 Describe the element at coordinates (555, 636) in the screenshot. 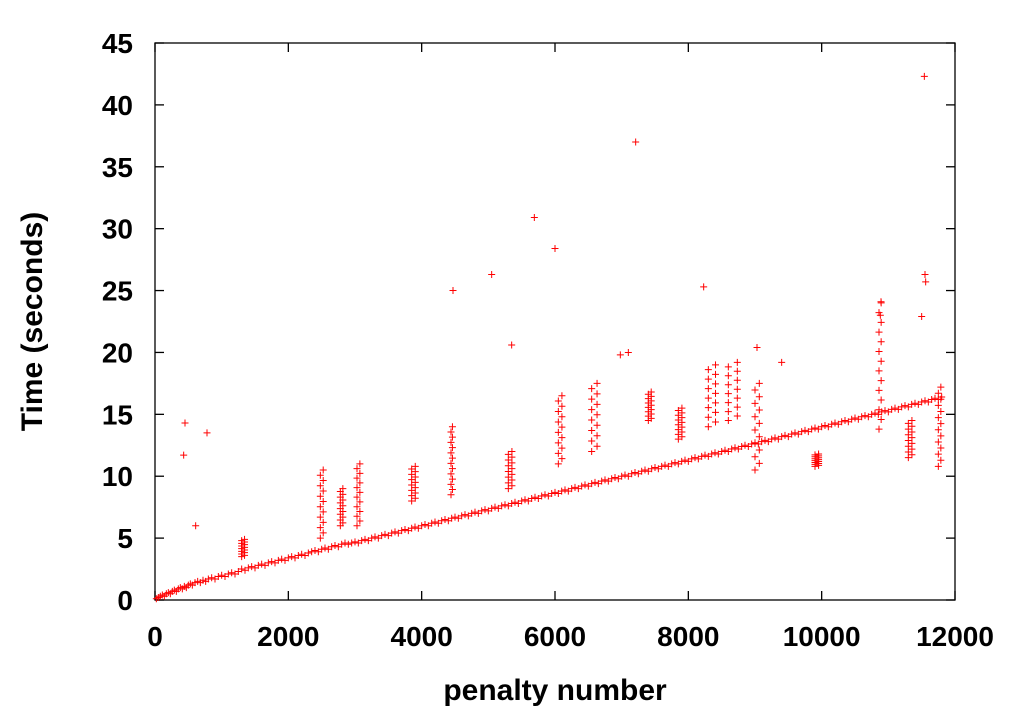

I see `x-tick-label: 6000` at that location.